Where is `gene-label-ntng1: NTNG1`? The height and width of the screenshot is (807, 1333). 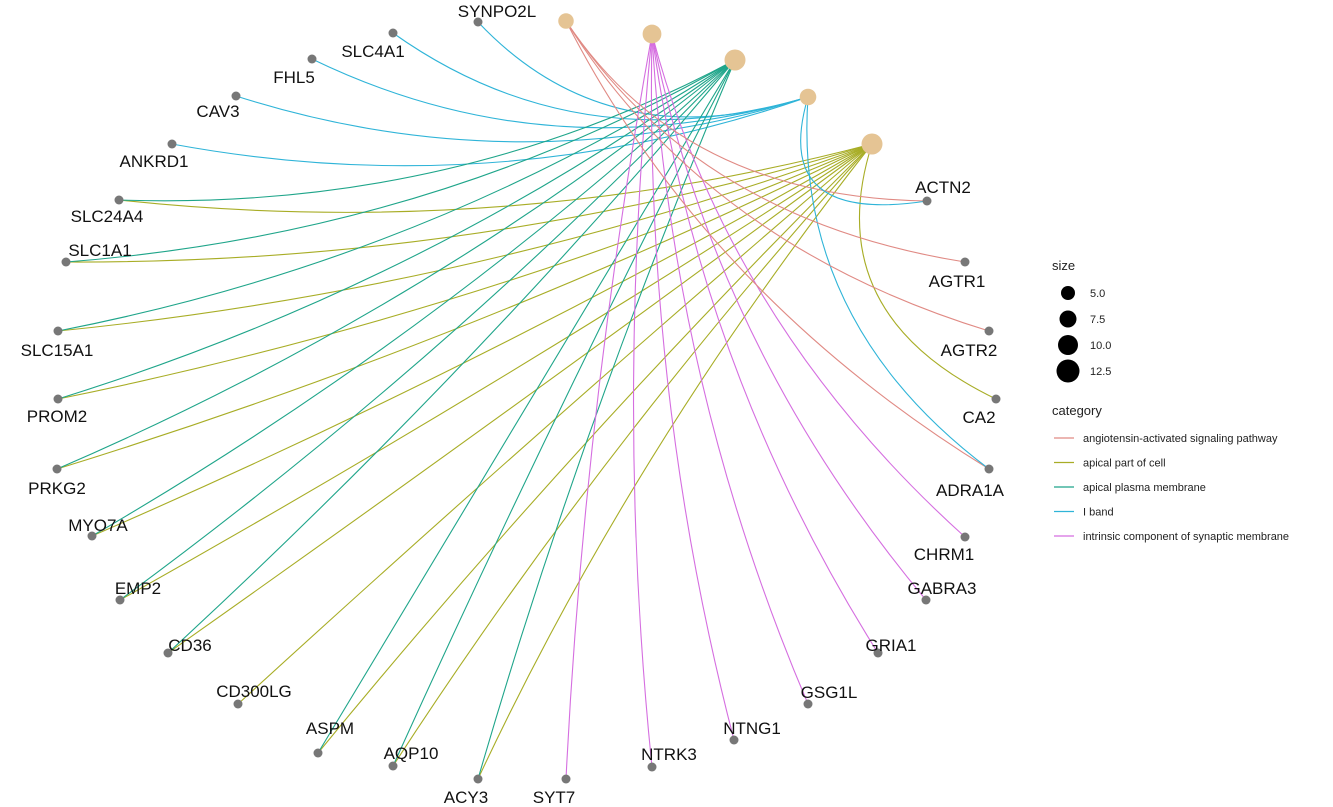 gene-label-ntng1: NTNG1 is located at coordinates (752, 728).